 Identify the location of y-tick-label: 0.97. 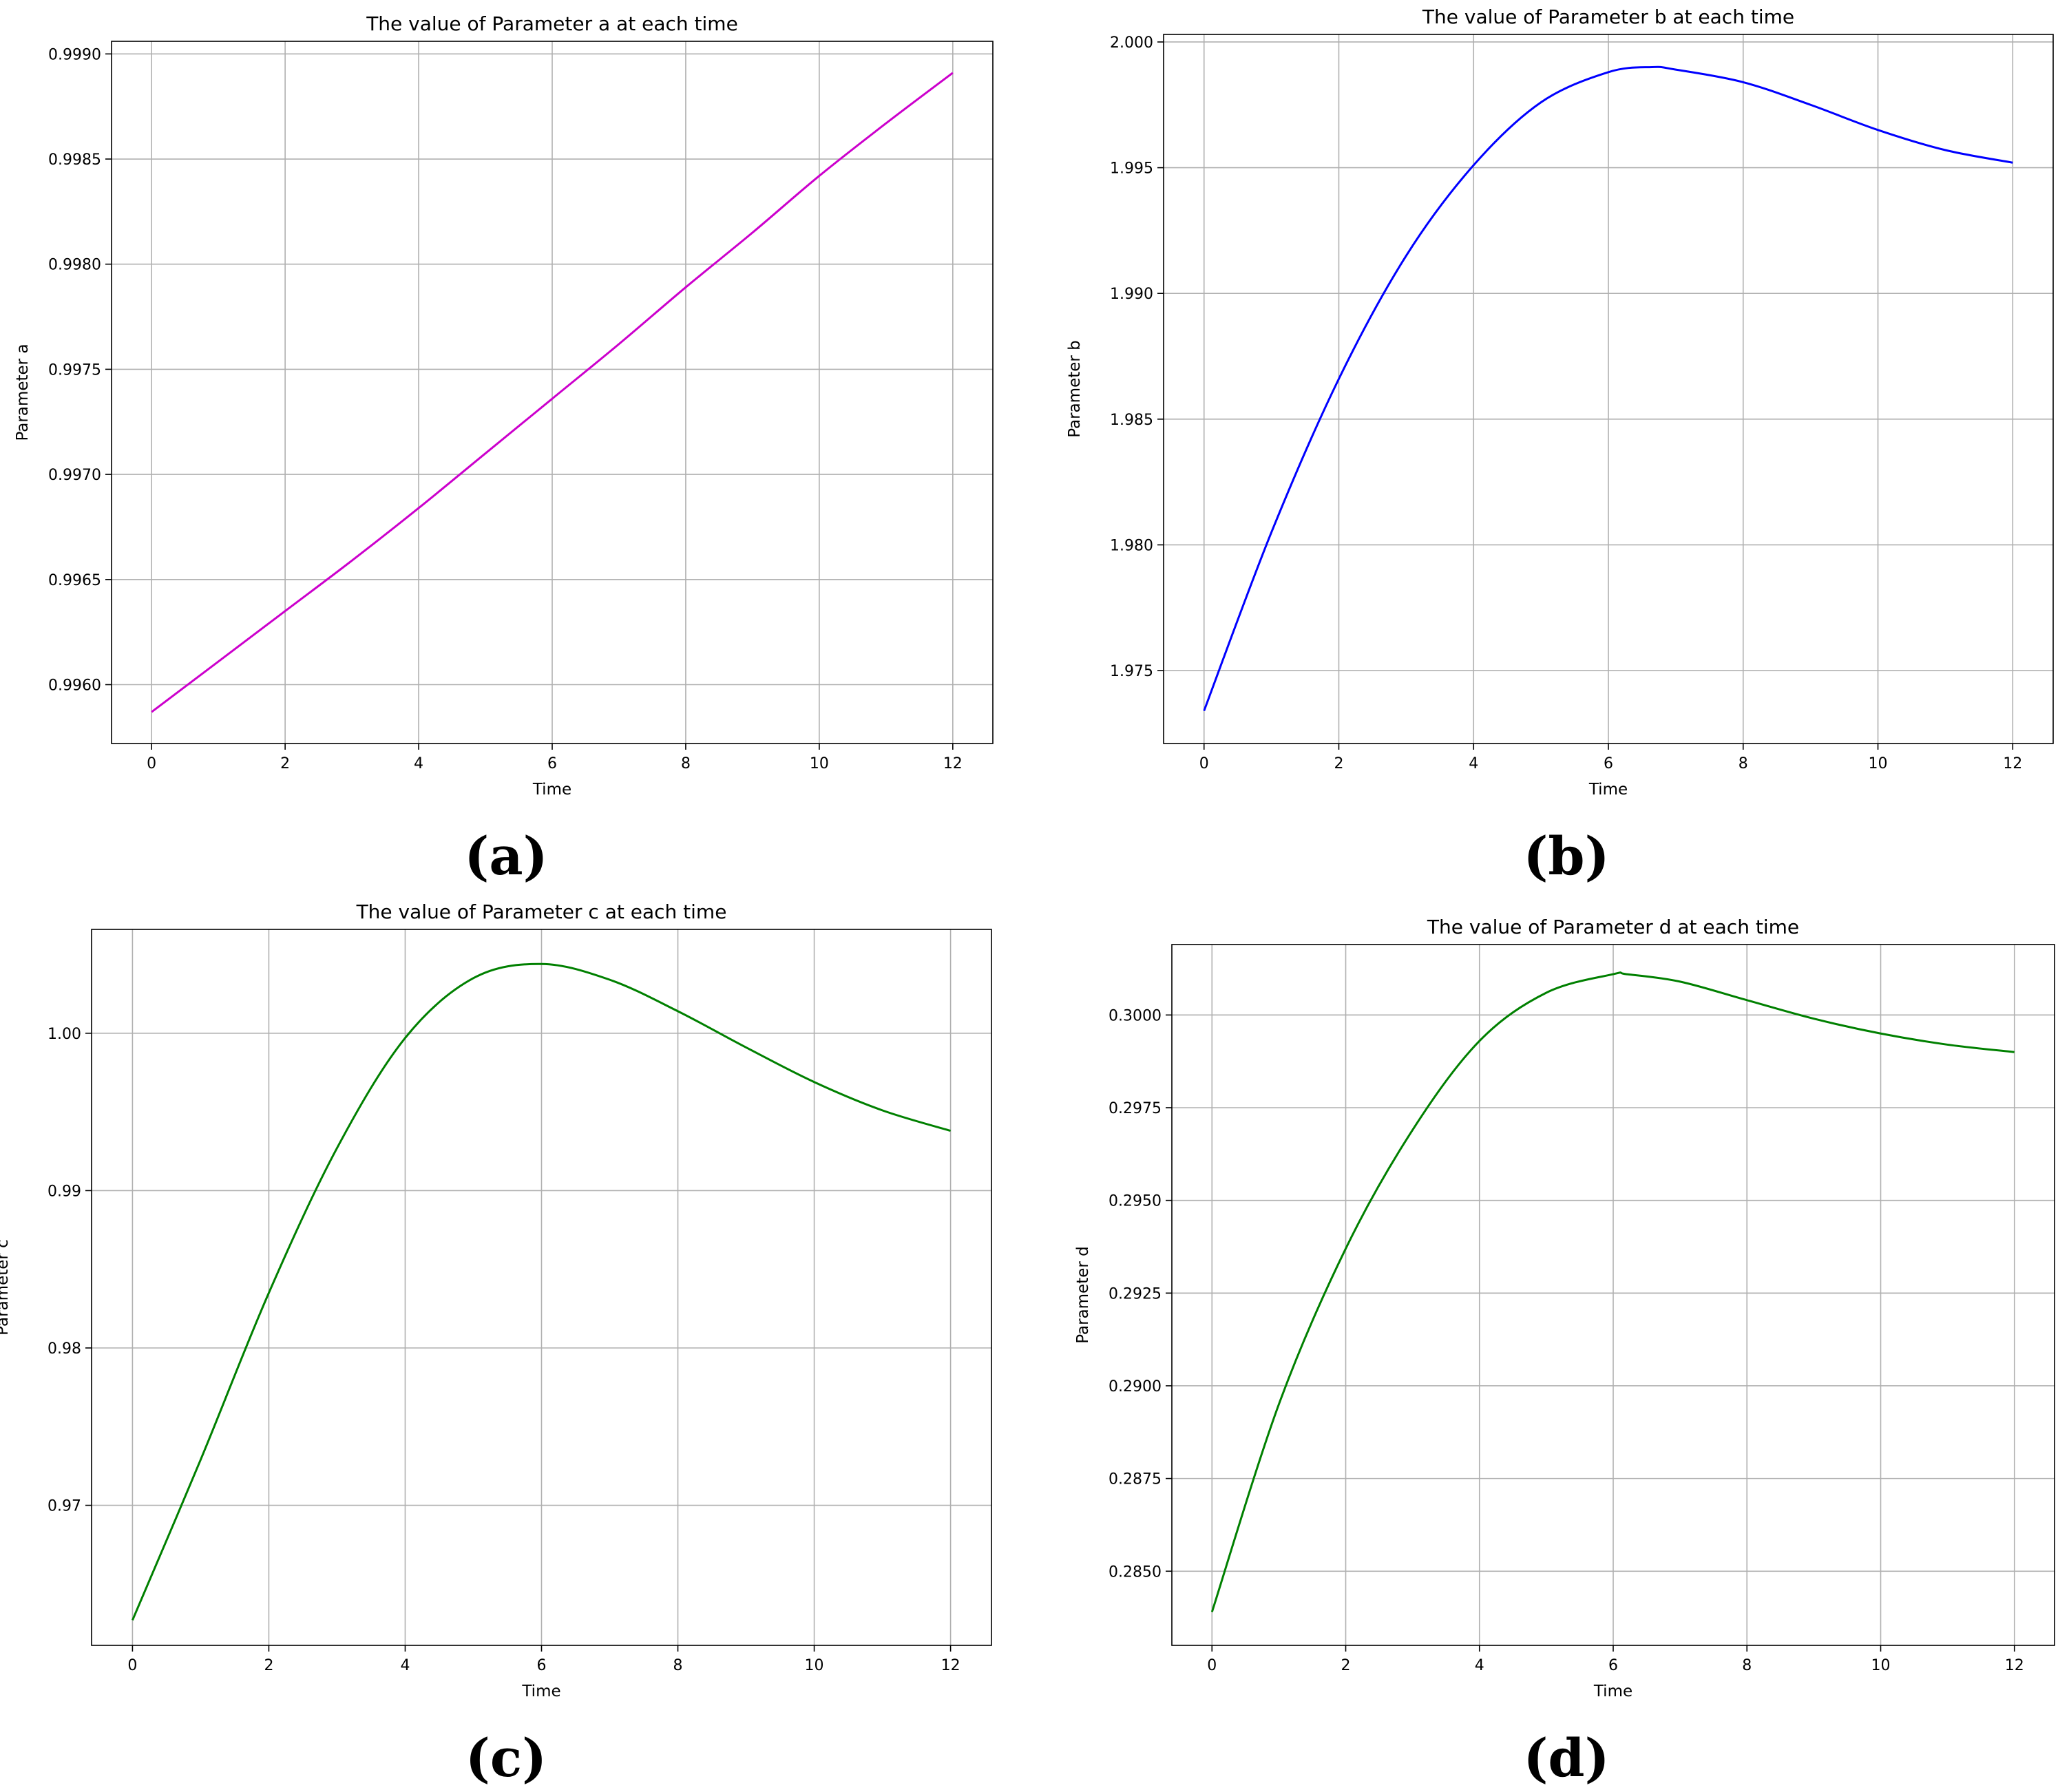
(64, 1506).